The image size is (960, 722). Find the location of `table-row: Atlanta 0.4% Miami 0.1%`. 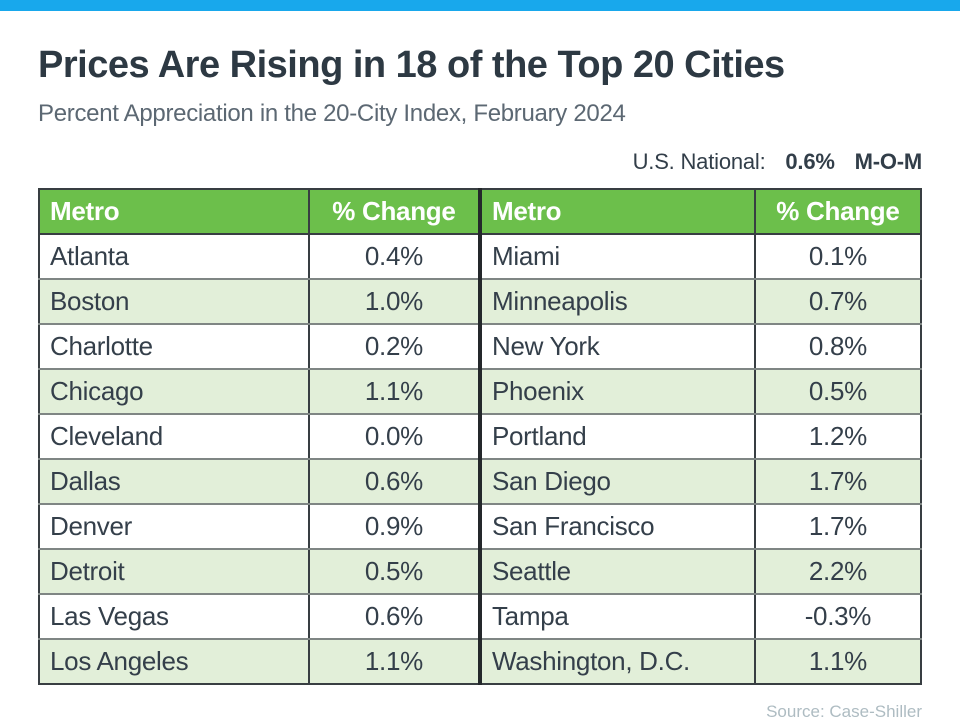

table-row: Atlanta 0.4% Miami 0.1% is located at coordinates (480, 256).